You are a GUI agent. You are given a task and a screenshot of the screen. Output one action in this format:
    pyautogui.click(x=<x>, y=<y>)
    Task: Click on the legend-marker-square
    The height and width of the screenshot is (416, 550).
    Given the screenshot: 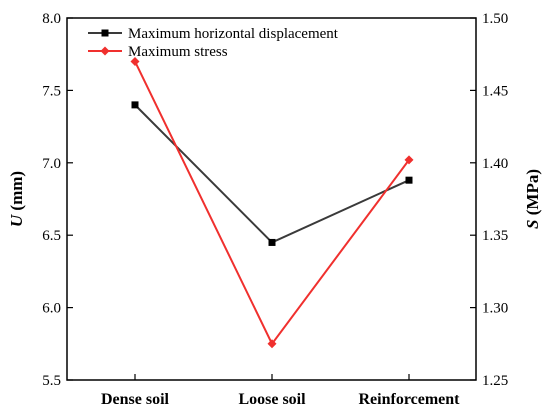 What is the action you would take?
    pyautogui.click(x=105, y=33)
    